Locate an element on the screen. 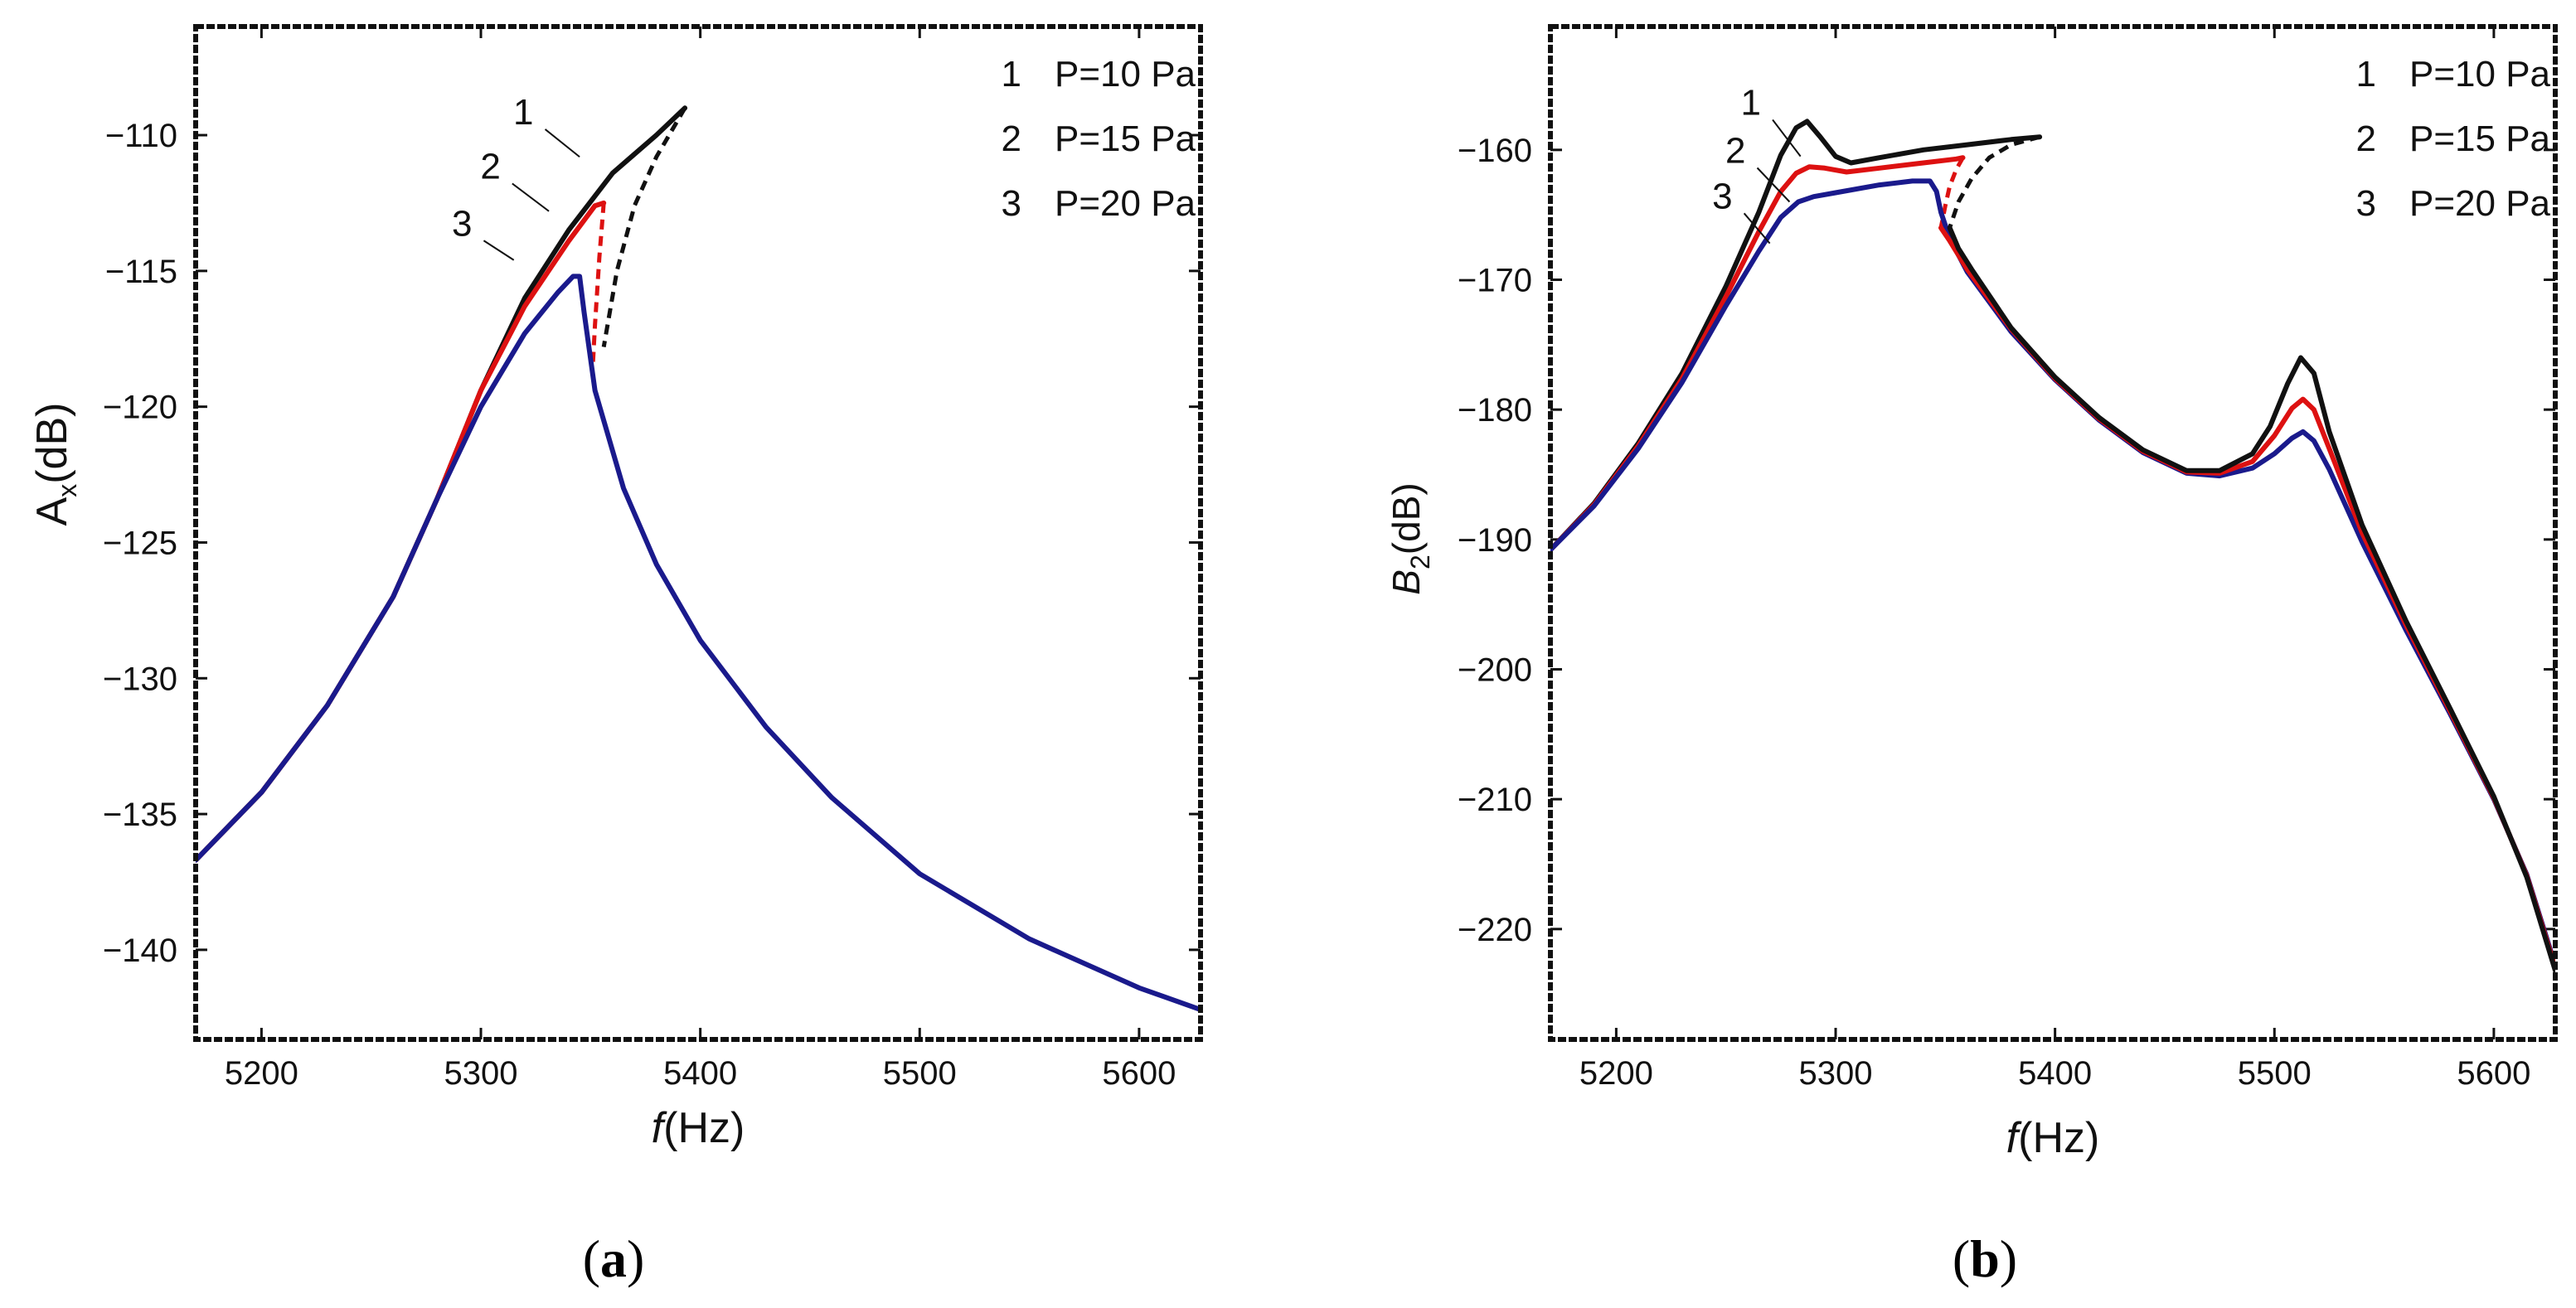 This screenshot has height=1308, width=2576. panel-b-curve-labels: 1 23 is located at coordinates (1736, 150).